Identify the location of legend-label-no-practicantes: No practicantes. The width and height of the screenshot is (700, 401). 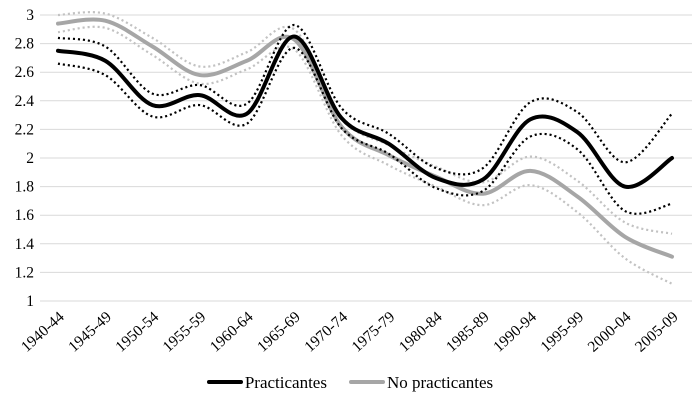
(440, 382).